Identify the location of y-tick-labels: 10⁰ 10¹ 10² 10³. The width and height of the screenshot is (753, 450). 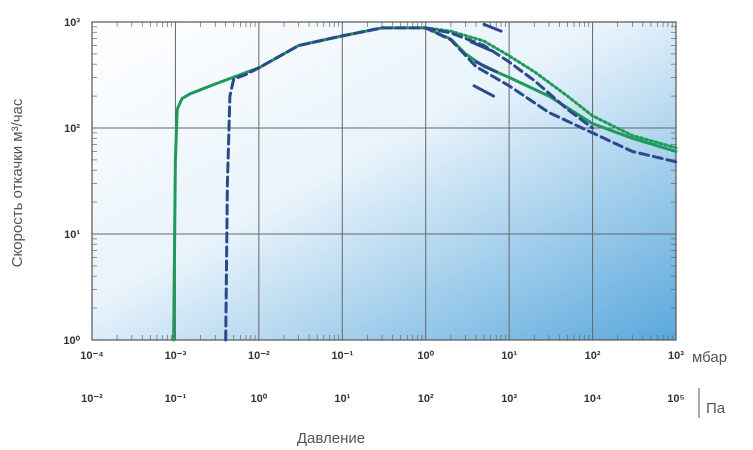
(71, 182).